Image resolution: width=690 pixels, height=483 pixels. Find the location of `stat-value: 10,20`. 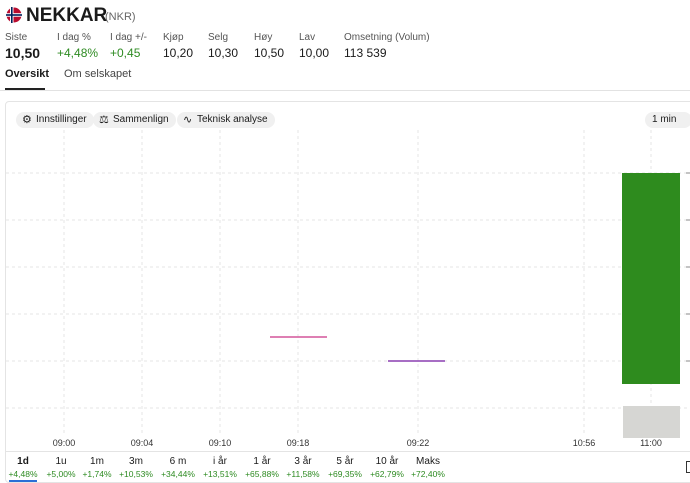

stat-value: 10,20 is located at coordinates (178, 53).